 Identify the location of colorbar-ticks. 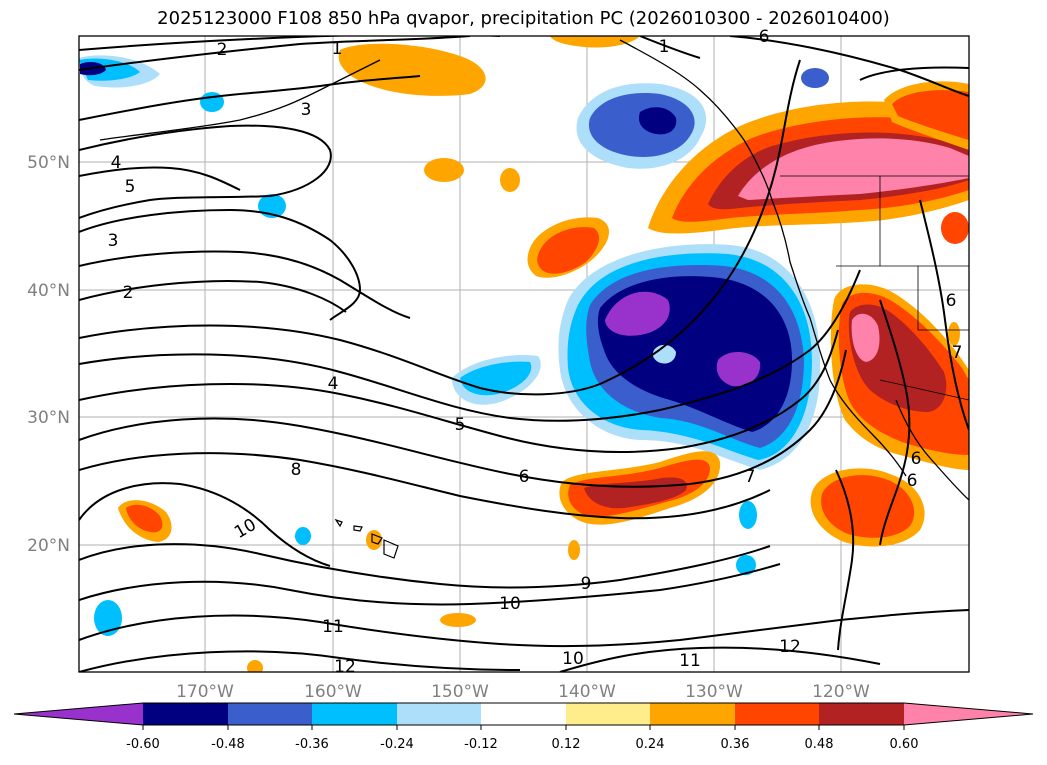
(523, 727).